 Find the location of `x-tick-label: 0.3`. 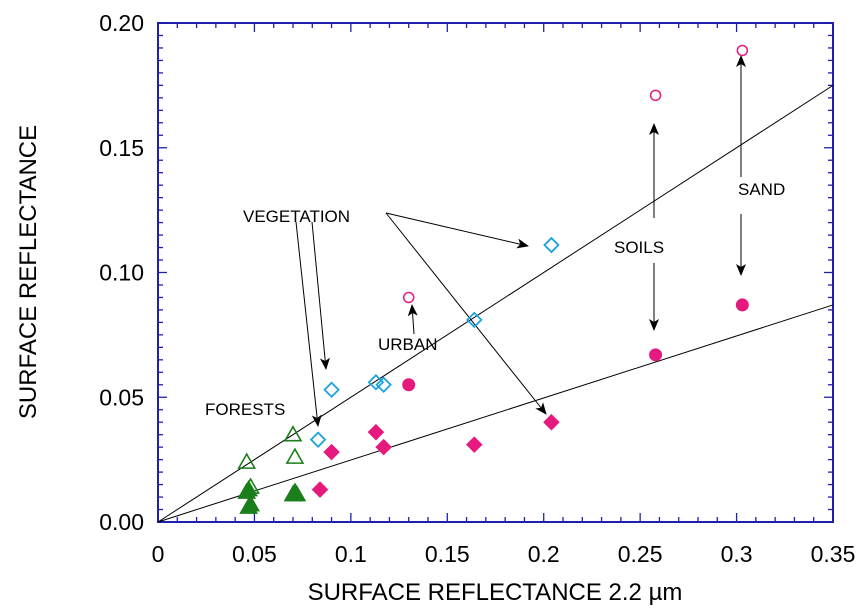

x-tick-label: 0.3 is located at coordinates (737, 554).